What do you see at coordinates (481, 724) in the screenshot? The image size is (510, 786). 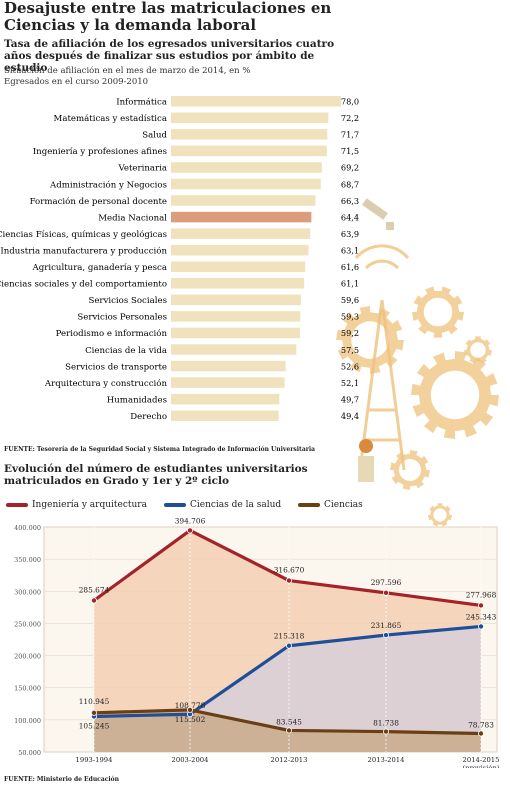 I see `data-label: 78.783` at bounding box center [481, 724].